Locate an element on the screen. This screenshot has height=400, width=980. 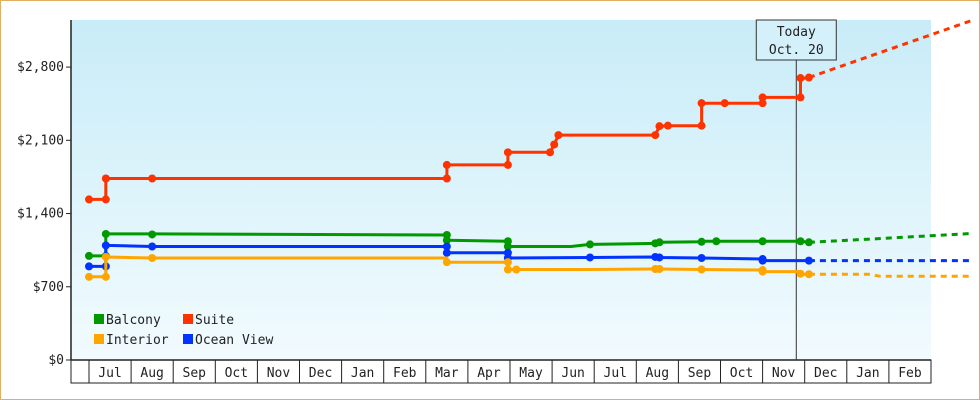
series-line-interior is located at coordinates (449, 267).